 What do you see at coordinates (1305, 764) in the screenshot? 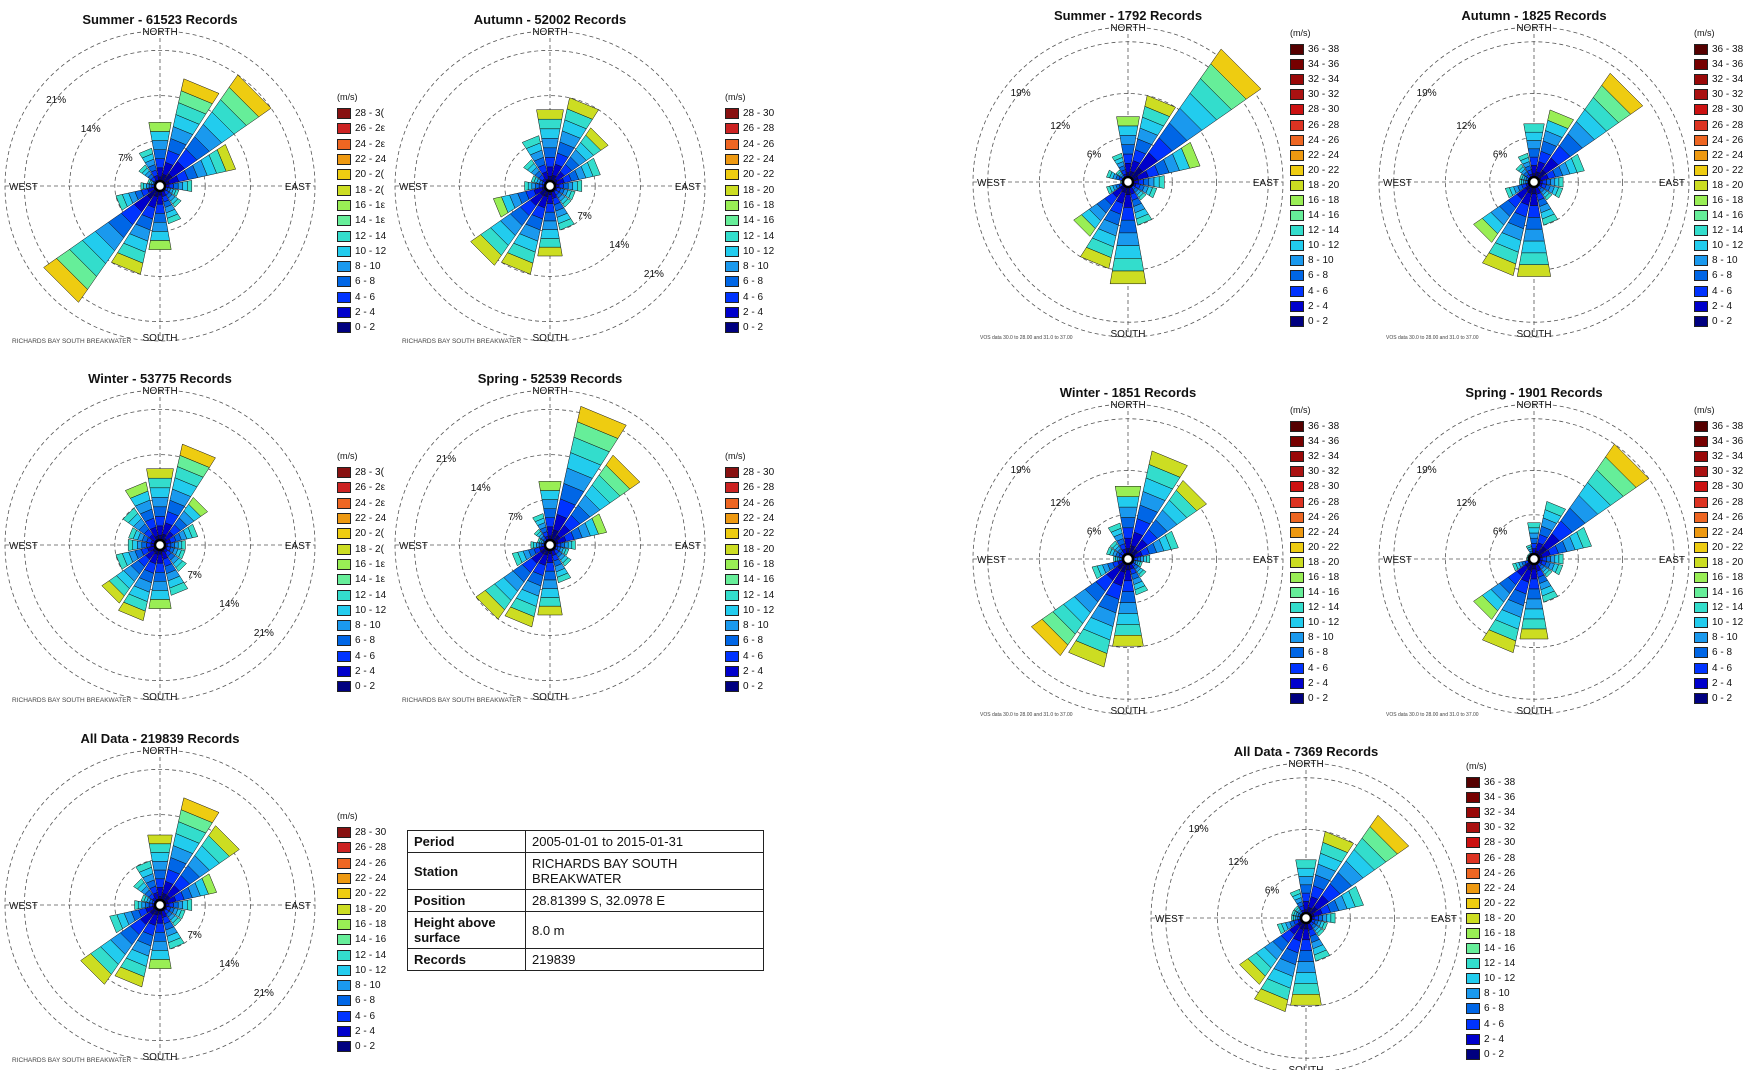
I see `compass-label-n: NORTH` at bounding box center [1305, 764].